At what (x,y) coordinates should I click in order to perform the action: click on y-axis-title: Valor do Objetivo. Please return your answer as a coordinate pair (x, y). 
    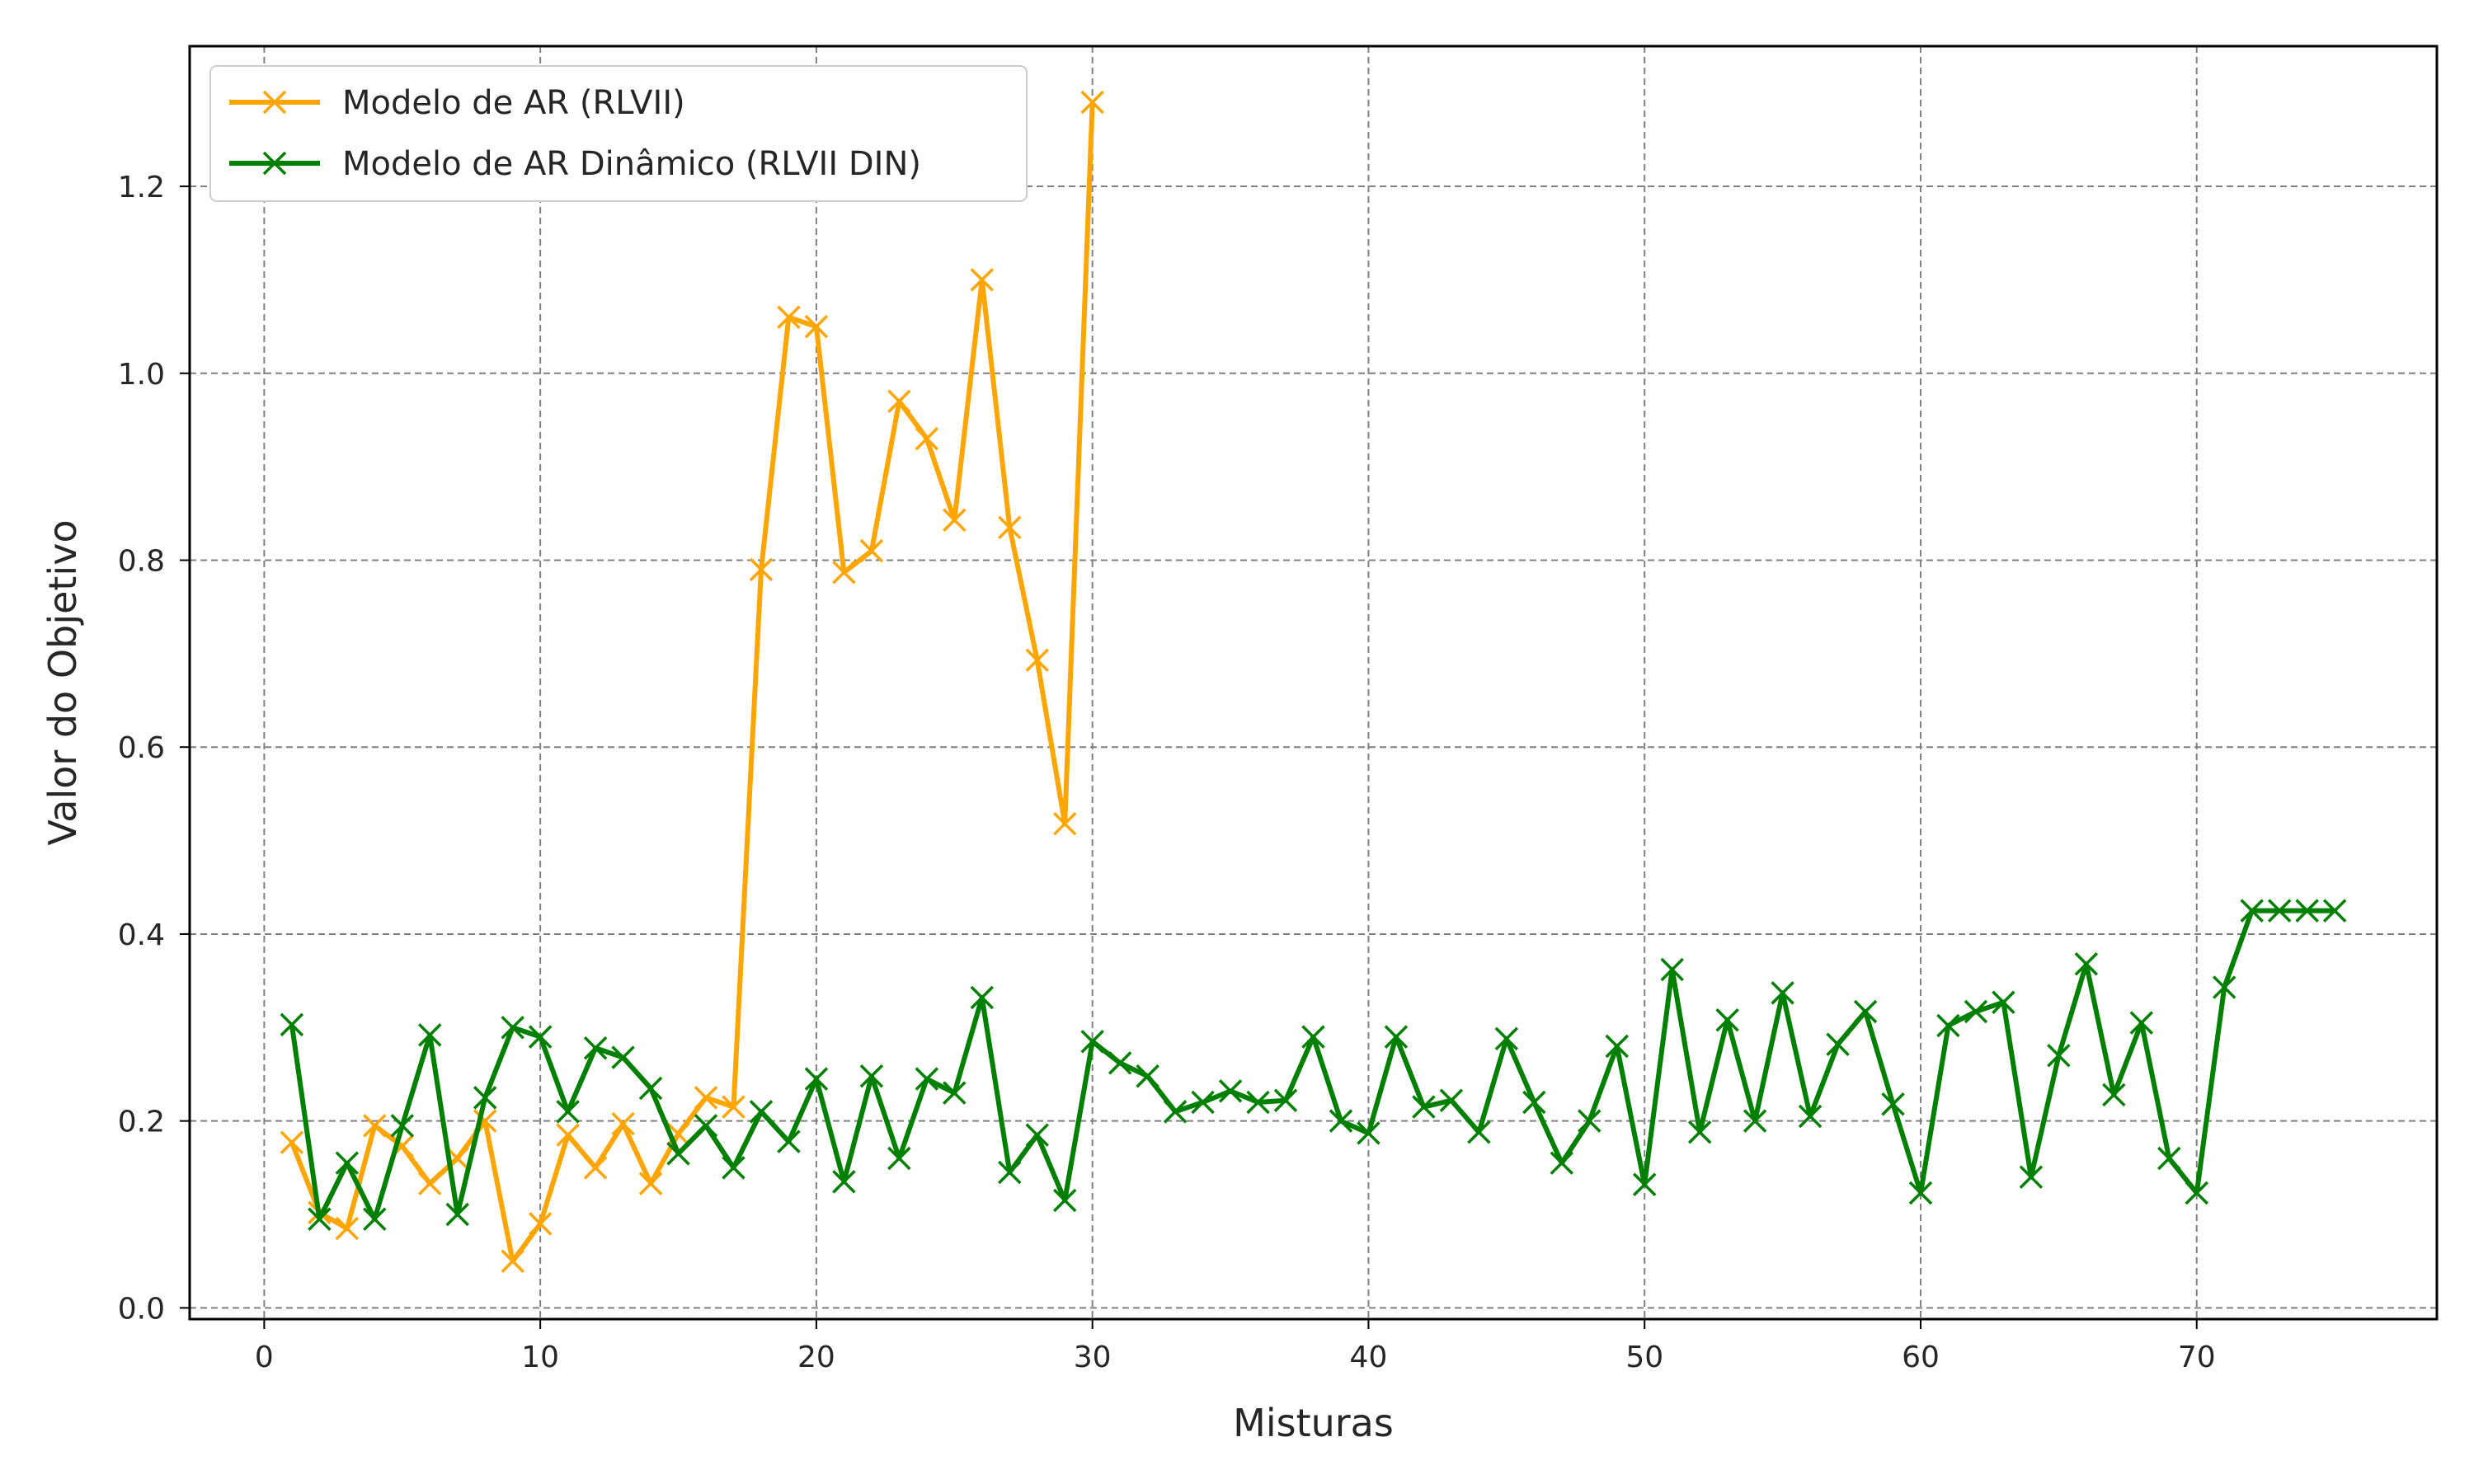
    Looking at the image, I should click on (62, 682).